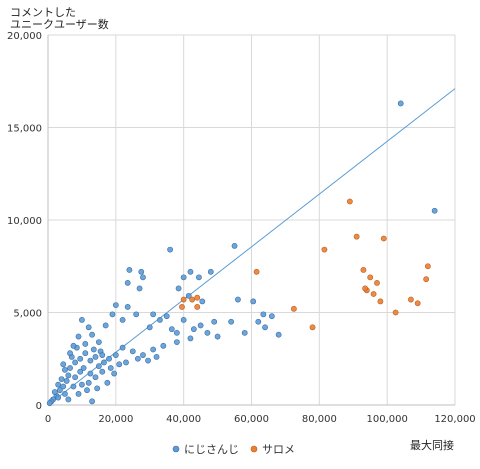 This screenshot has width=480, height=469. What do you see at coordinates (39, 406) in the screenshot?
I see `y-tick-label: 0` at bounding box center [39, 406].